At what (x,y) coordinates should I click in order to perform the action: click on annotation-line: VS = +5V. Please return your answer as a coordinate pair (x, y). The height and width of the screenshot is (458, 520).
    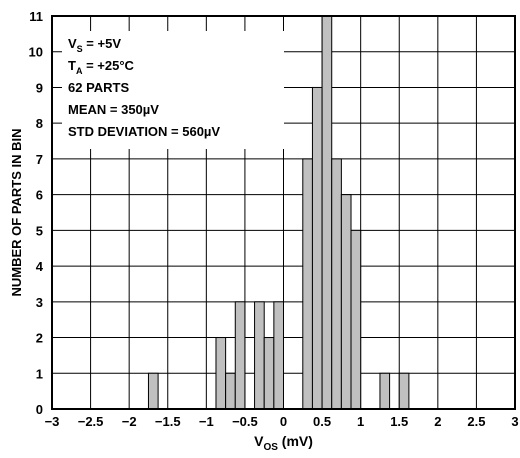
    Looking at the image, I should click on (94, 45).